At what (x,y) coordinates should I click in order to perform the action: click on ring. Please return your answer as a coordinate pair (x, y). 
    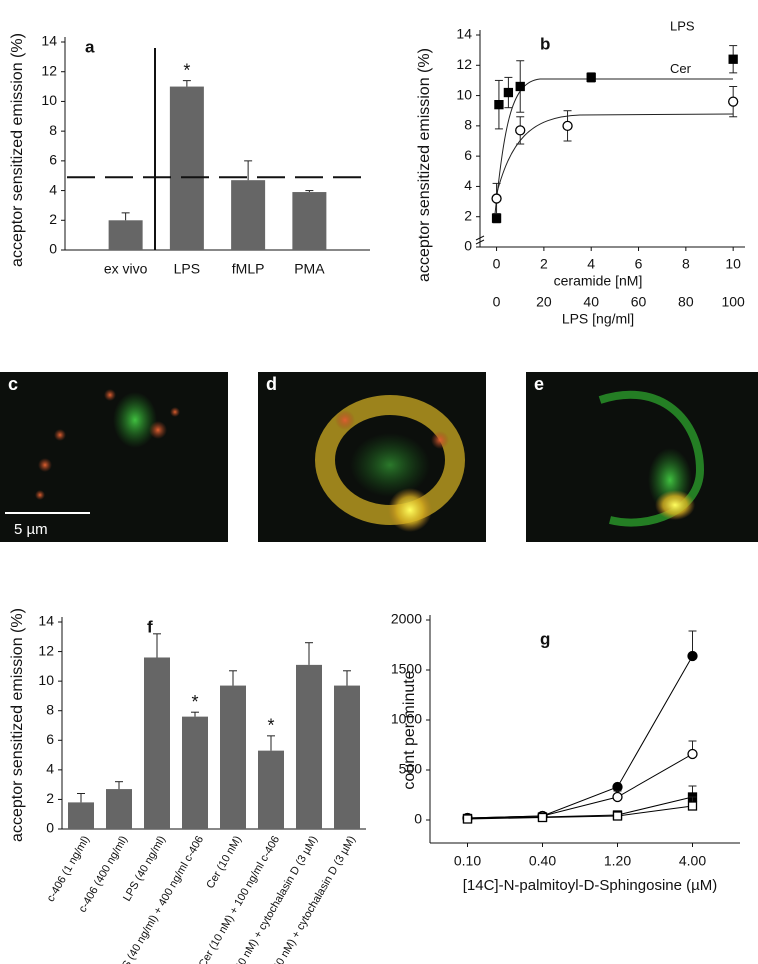
    Looking at the image, I should click on (651, 458).